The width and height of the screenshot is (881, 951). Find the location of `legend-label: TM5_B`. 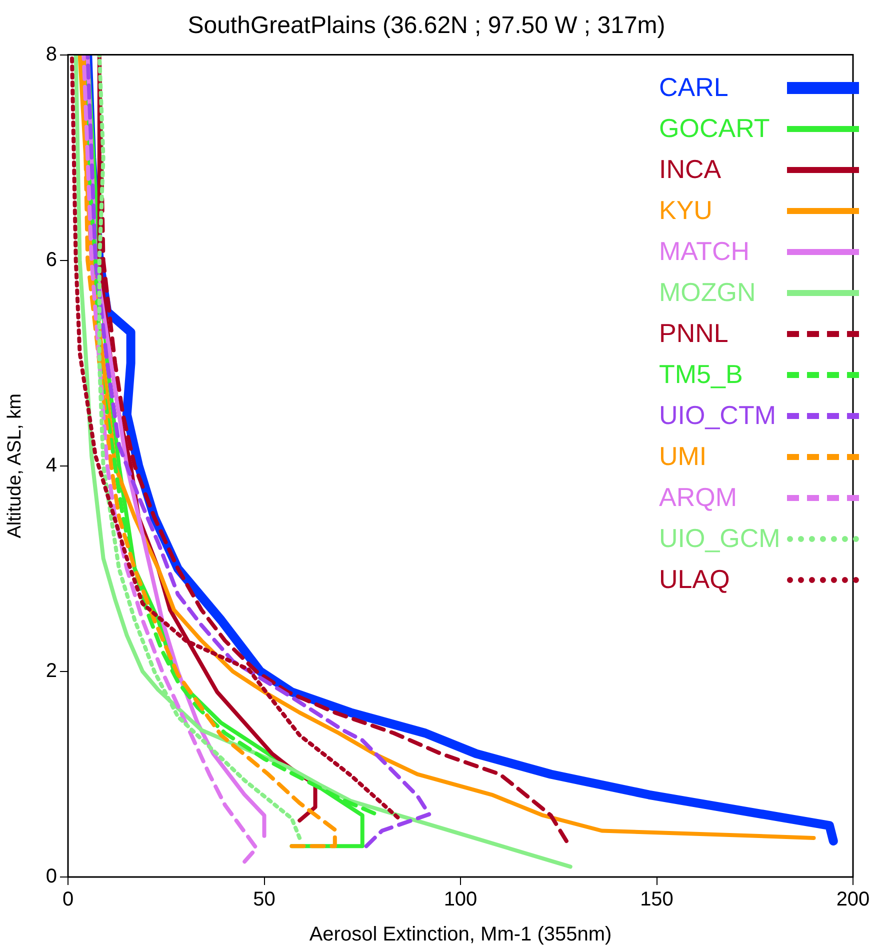

legend-label: TM5_B is located at coordinates (701, 374).